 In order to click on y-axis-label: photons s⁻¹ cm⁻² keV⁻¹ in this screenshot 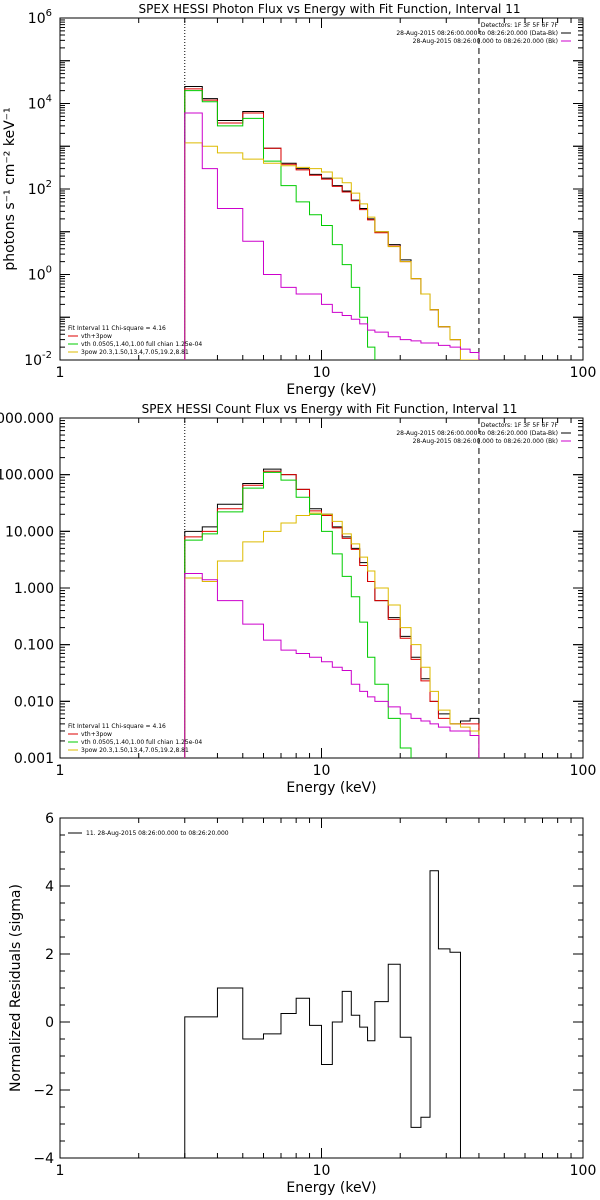, I will do `click(10, 188)`.